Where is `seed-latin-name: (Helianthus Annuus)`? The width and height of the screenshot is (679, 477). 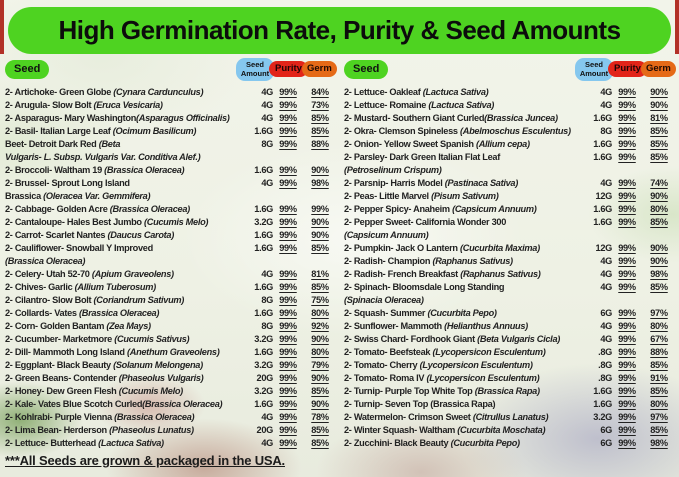
seed-latin-name: (Helianthus Annuus) is located at coordinates (486, 326).